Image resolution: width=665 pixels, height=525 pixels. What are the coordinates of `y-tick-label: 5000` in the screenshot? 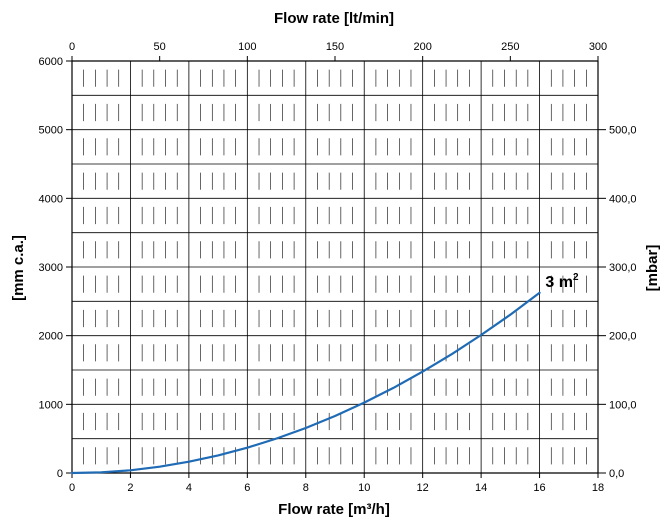 It's located at (51, 131).